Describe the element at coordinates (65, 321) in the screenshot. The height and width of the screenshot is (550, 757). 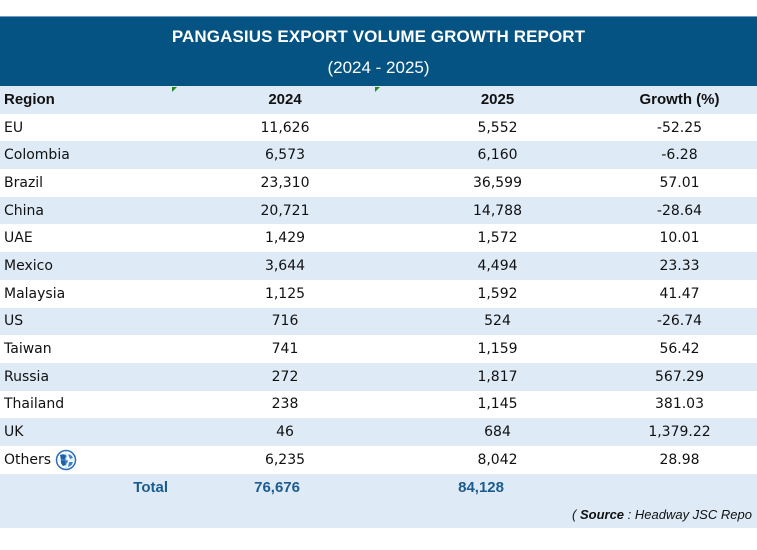
I see `region-cell: US` at that location.